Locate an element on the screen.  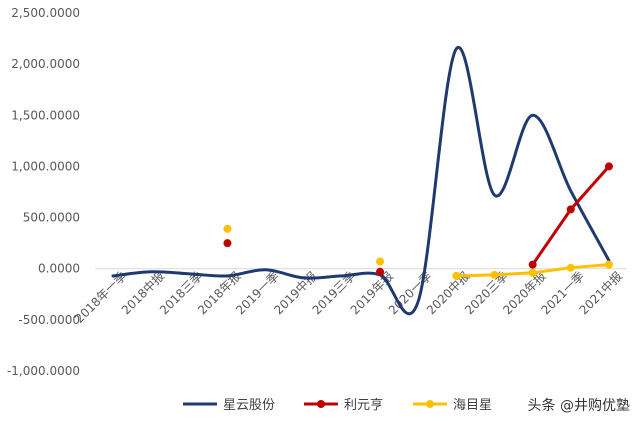
y-tick-label: 1,500.0000 is located at coordinates (45, 115).